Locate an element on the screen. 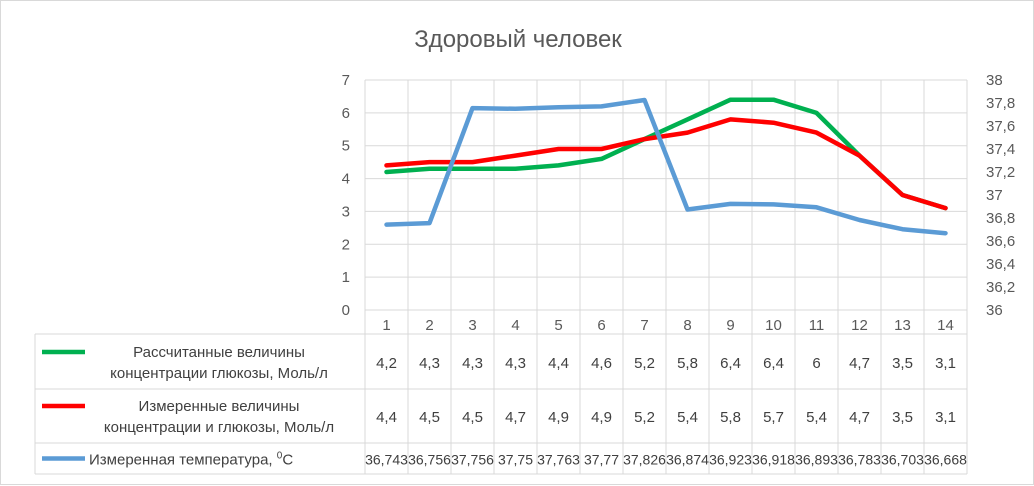 This screenshot has width=1034, height=486. table-cell: 36,668 is located at coordinates (945, 460).